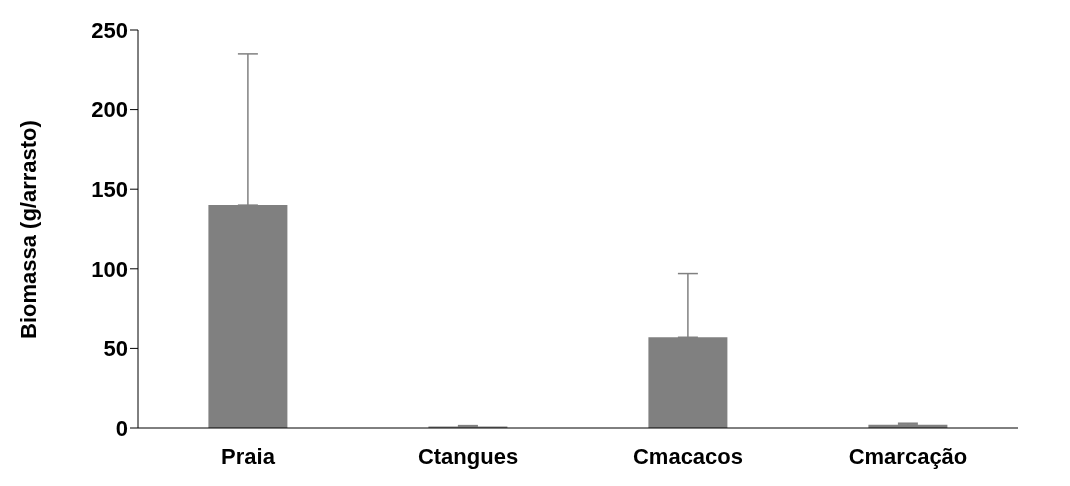 The image size is (1070, 486). I want to click on x-tick-label: Cmarcação, so click(908, 456).